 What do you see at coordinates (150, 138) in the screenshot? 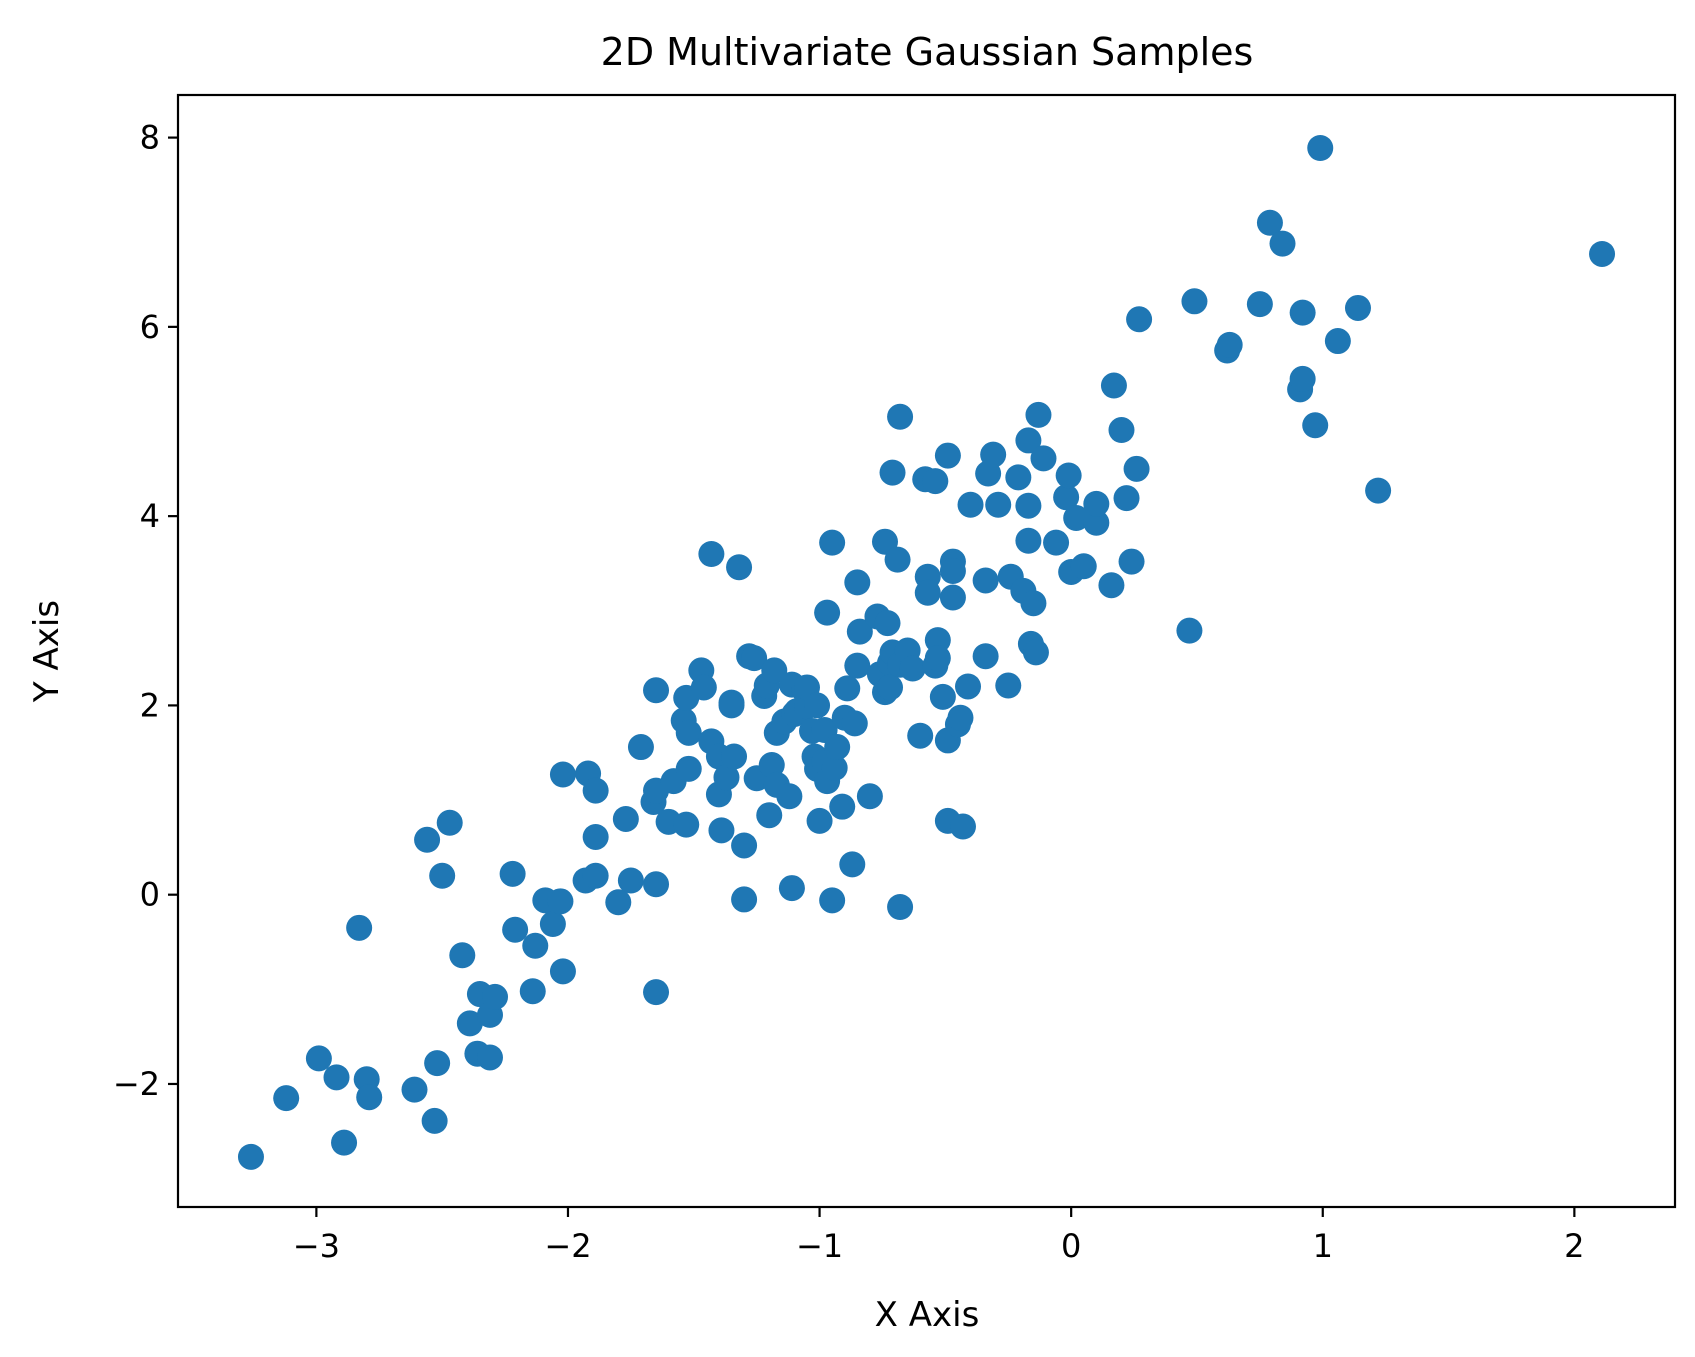
I see `y-tick-label: 8` at bounding box center [150, 138].